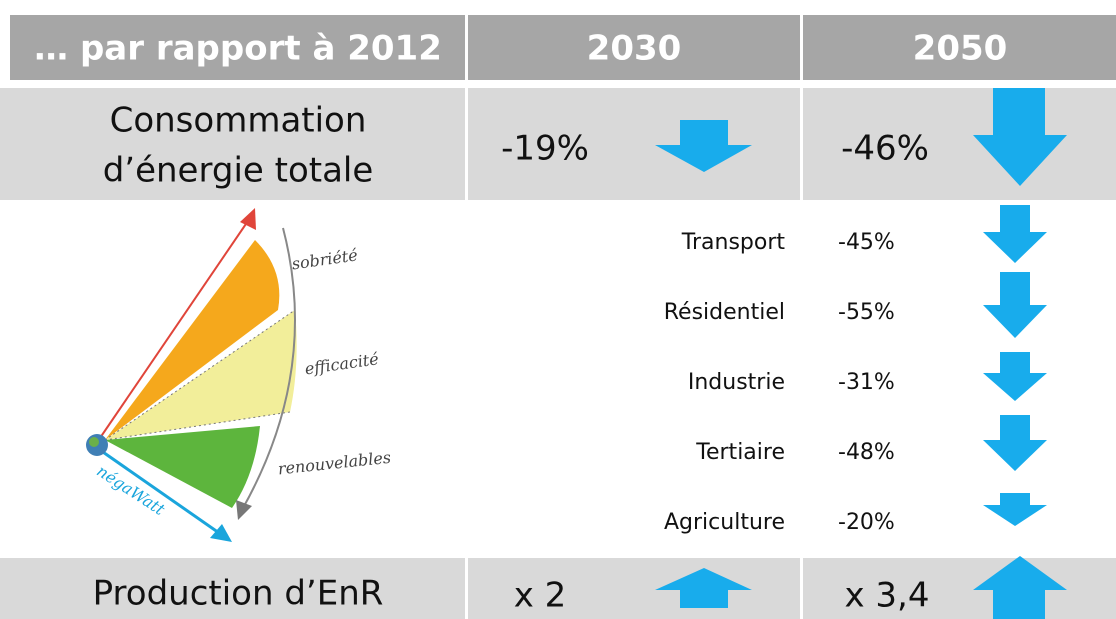  What do you see at coordinates (269, 368) in the screenshot?
I see `gray-arrow` at bounding box center [269, 368].